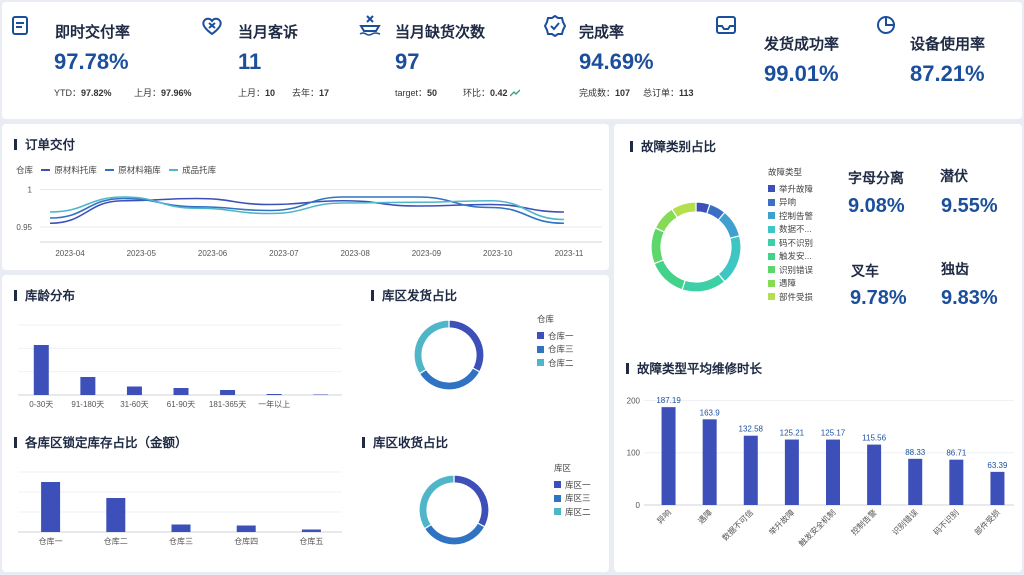 Image resolution: width=1024 pixels, height=575 pixels. What do you see at coordinates (790, 284) in the screenshot?
I see `legend-item: 遇障` at bounding box center [790, 284].